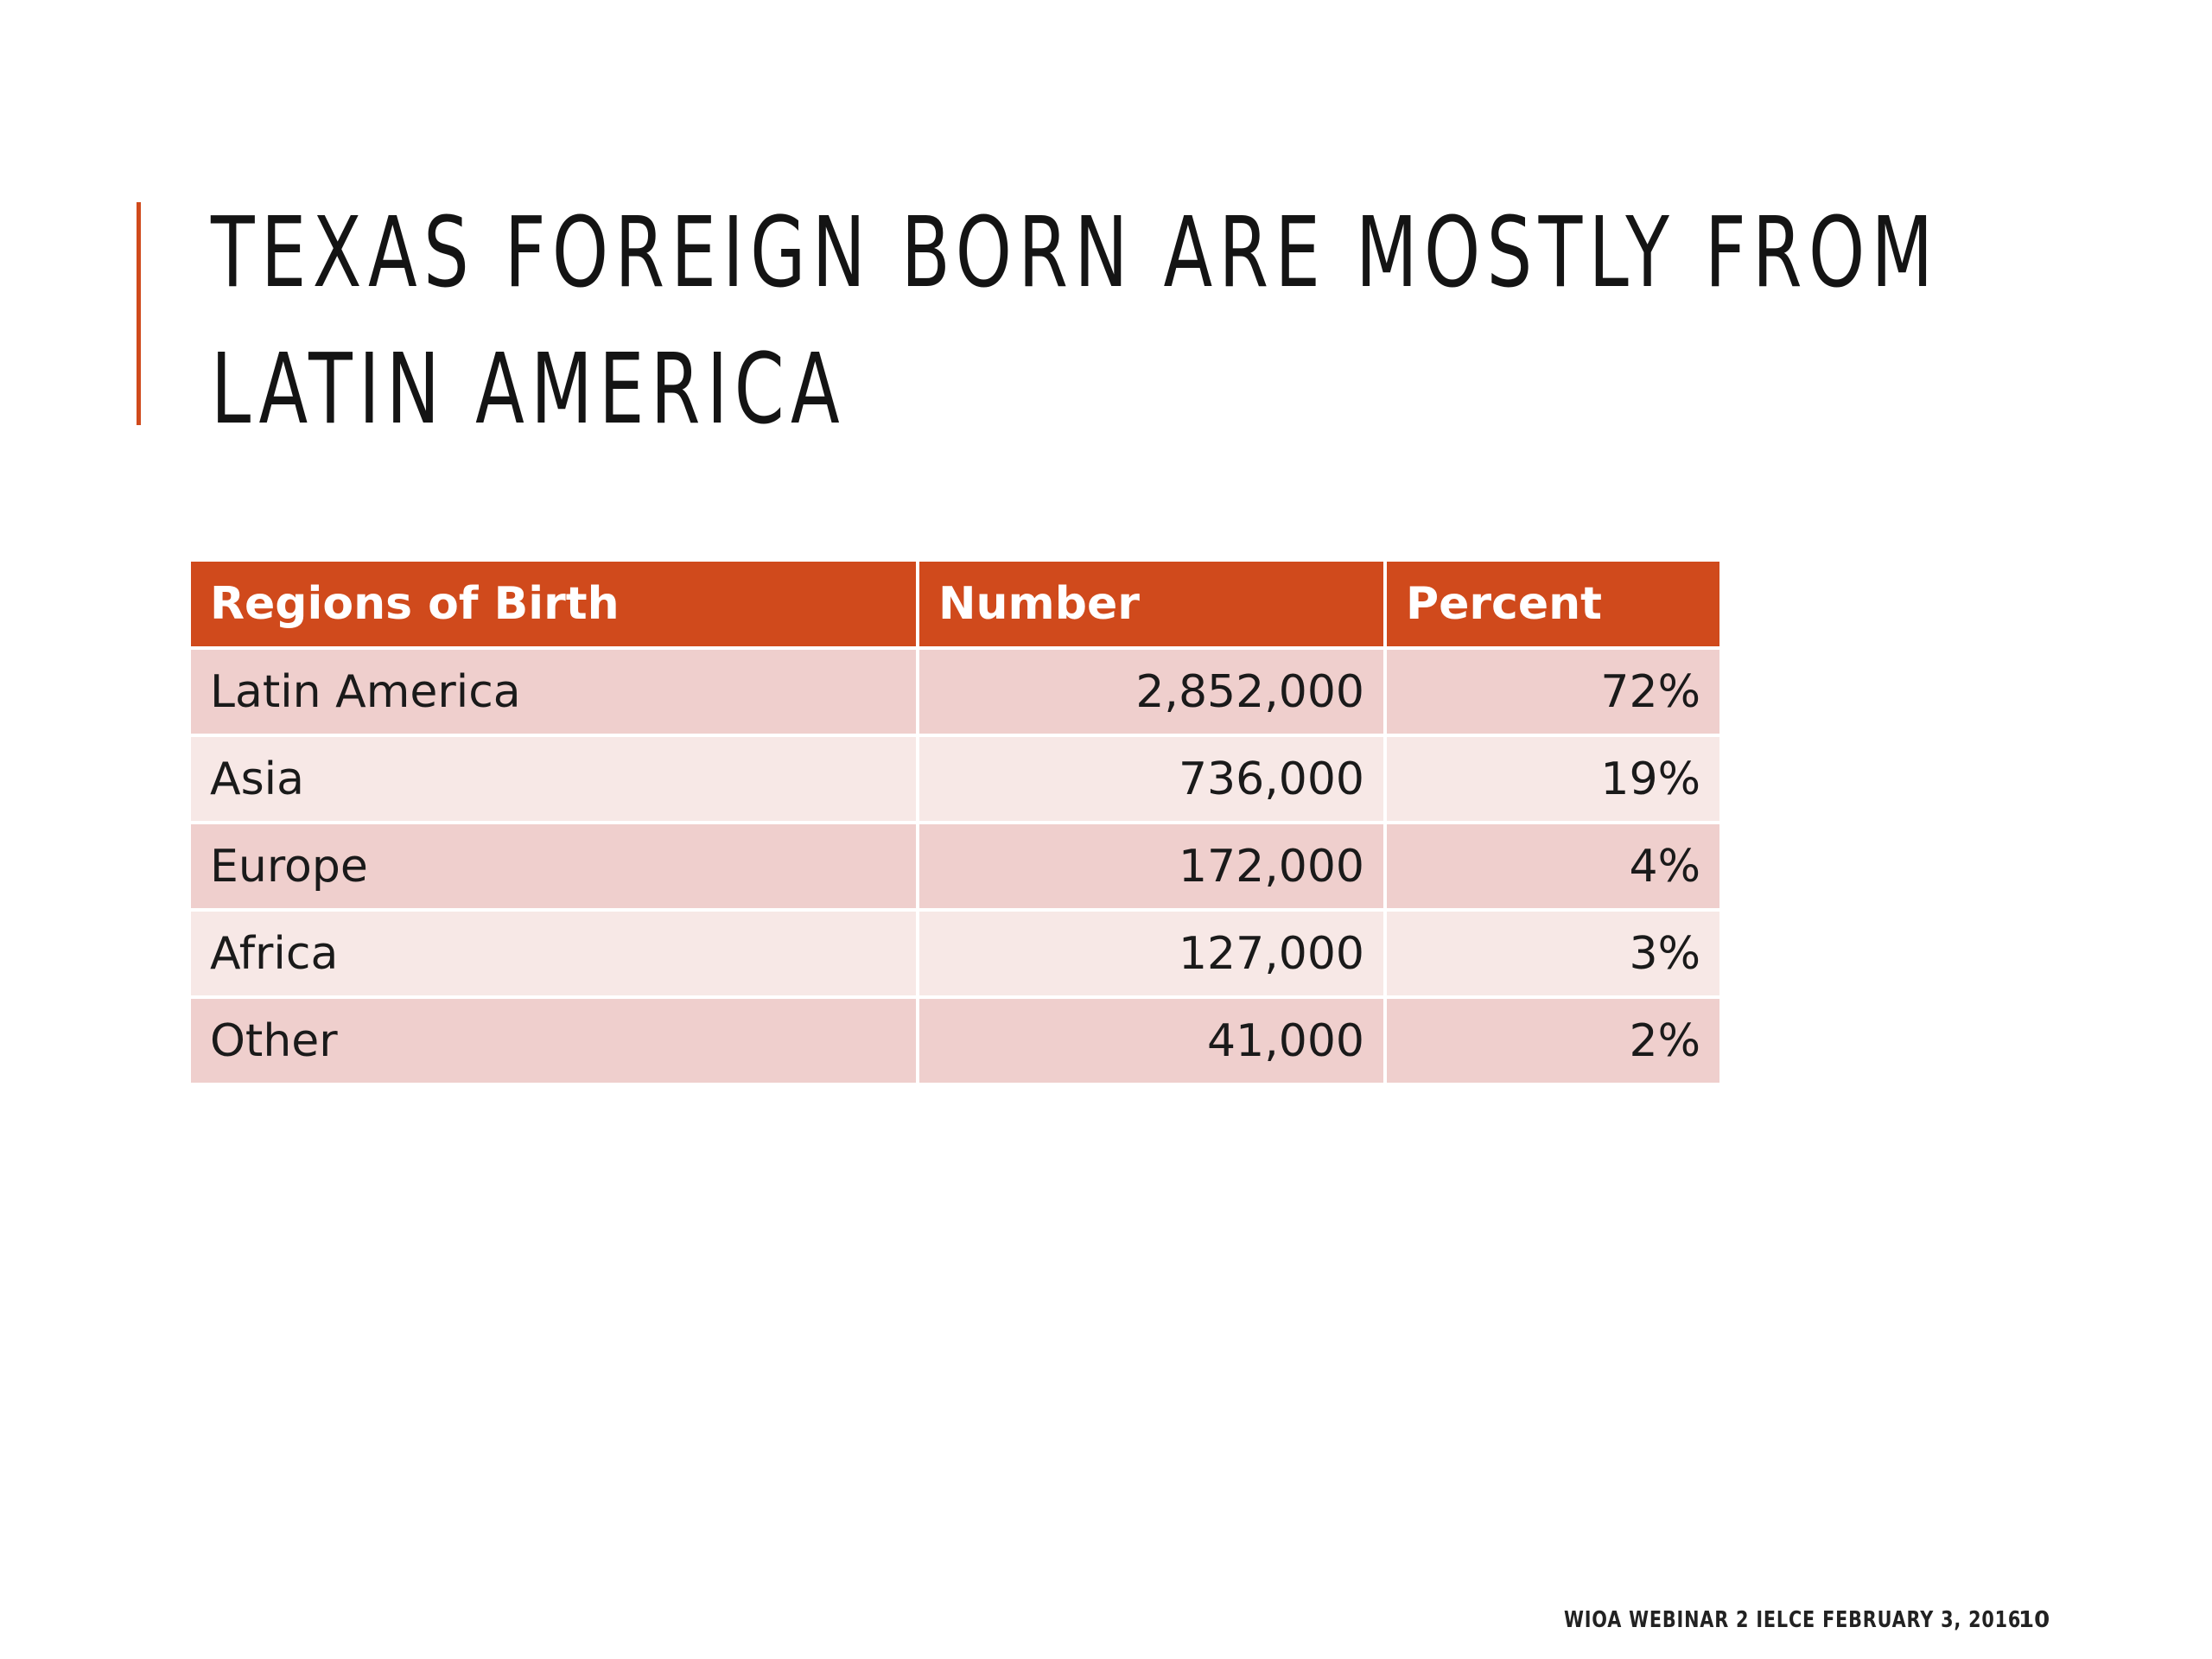 The height and width of the screenshot is (1659, 2212). I want to click on number-cell: 41,000, so click(1151, 1040).